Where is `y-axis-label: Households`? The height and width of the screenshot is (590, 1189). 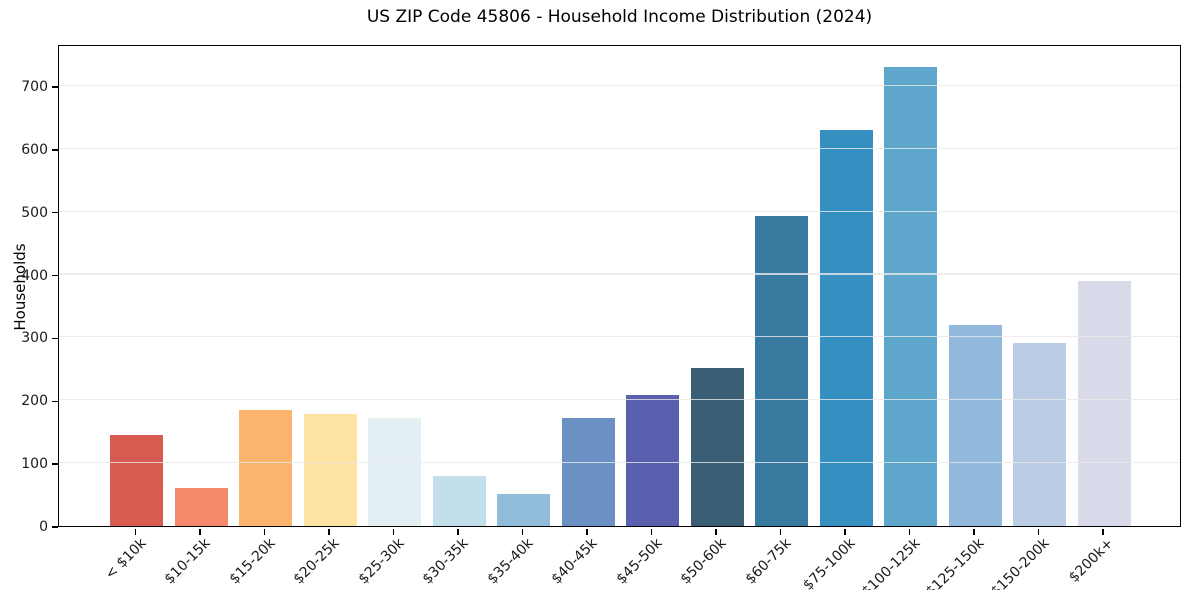
y-axis-label: Households is located at coordinates (20, 287).